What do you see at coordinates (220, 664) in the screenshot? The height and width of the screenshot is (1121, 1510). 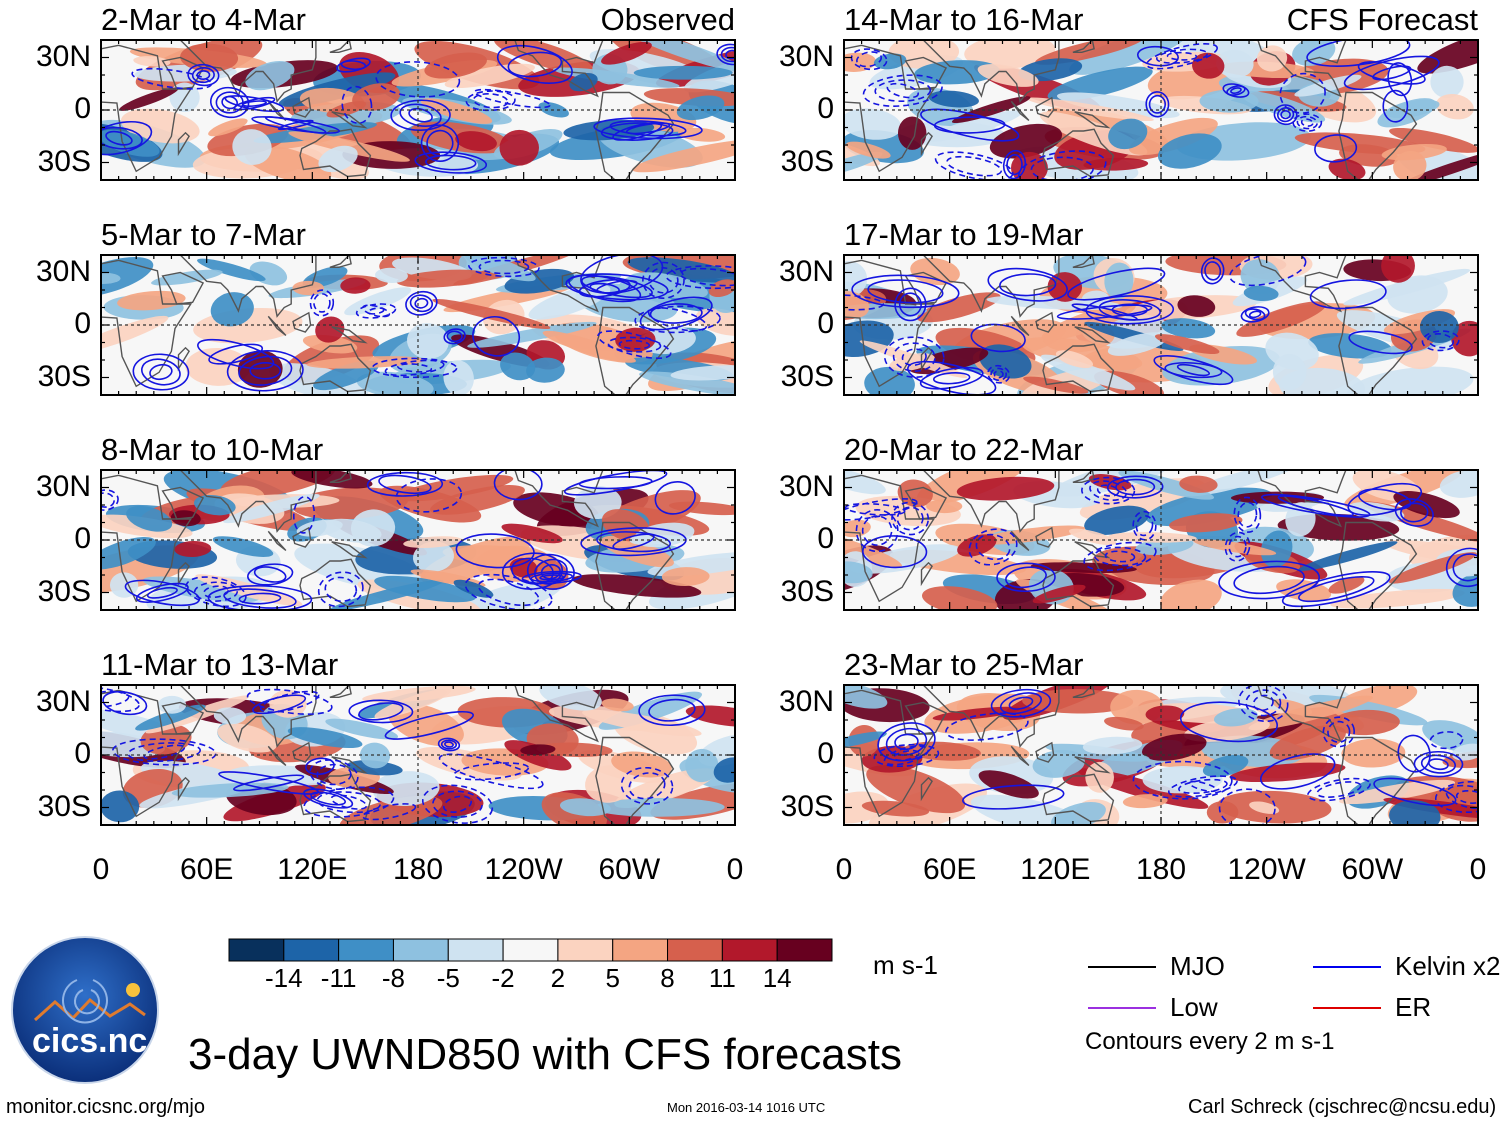 I see `panel-title: 11-Mar to 13-Mar` at bounding box center [220, 664].